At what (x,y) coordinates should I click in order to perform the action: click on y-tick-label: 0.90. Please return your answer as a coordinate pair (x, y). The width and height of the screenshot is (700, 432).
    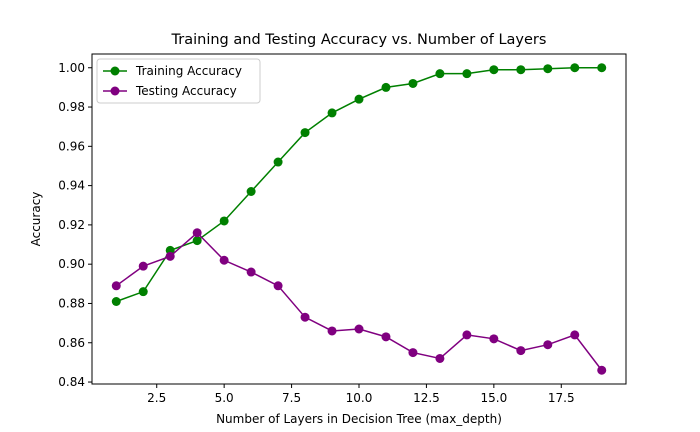
    Looking at the image, I should click on (71, 264).